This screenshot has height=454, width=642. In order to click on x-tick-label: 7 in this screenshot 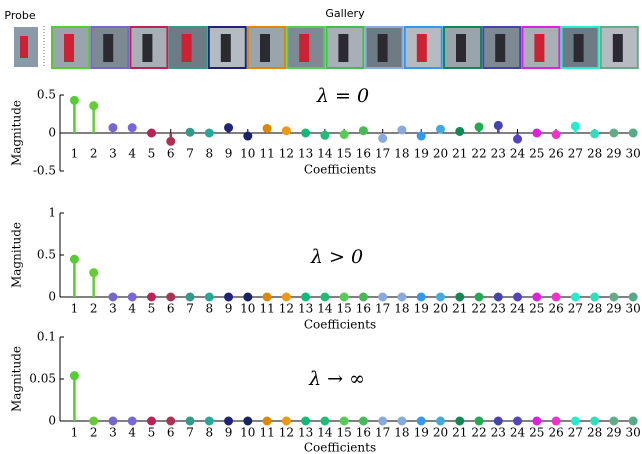, I will do `click(190, 154)`.